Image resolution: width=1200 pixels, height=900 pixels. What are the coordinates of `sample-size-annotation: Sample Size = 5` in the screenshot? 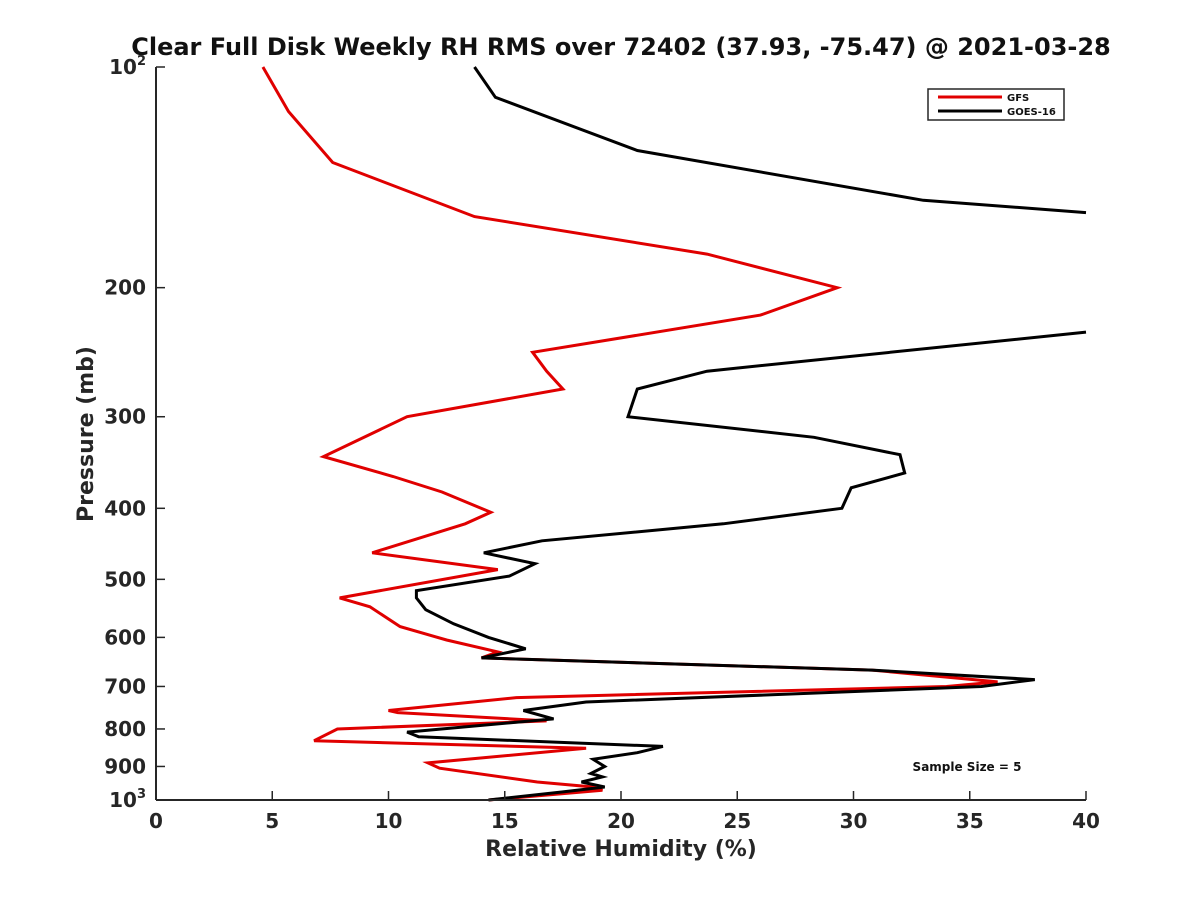 It's located at (967, 767).